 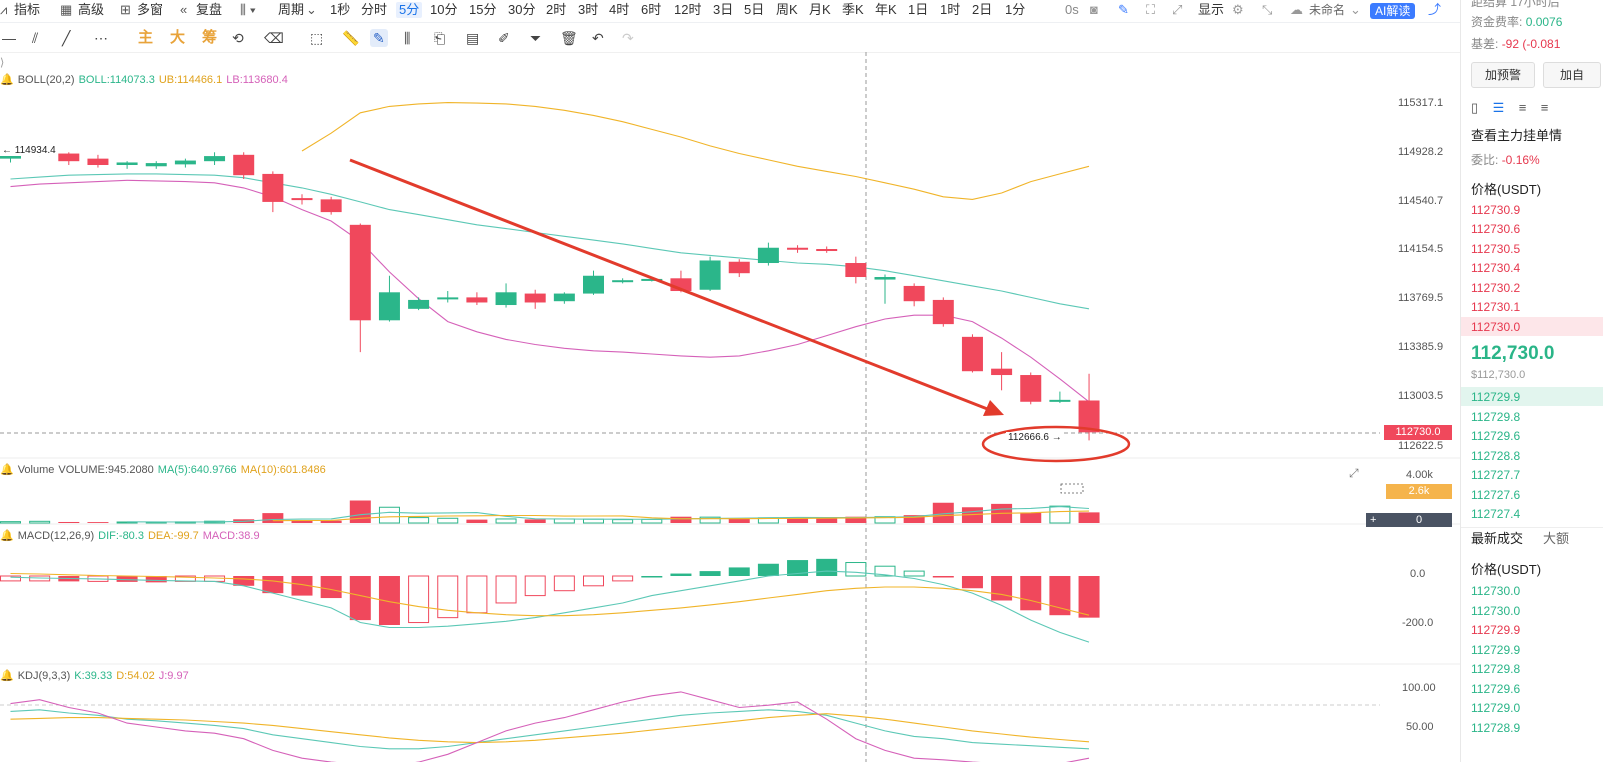 I want to click on ask-price: 112730.2, so click(x=1496, y=288).